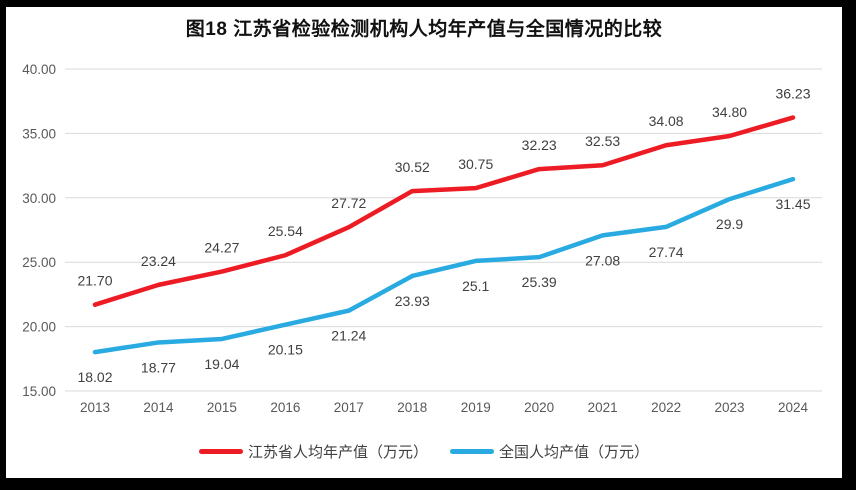 The height and width of the screenshot is (490, 856). Describe the element at coordinates (412, 301) in the screenshot. I see `data-label: 23.93` at that location.